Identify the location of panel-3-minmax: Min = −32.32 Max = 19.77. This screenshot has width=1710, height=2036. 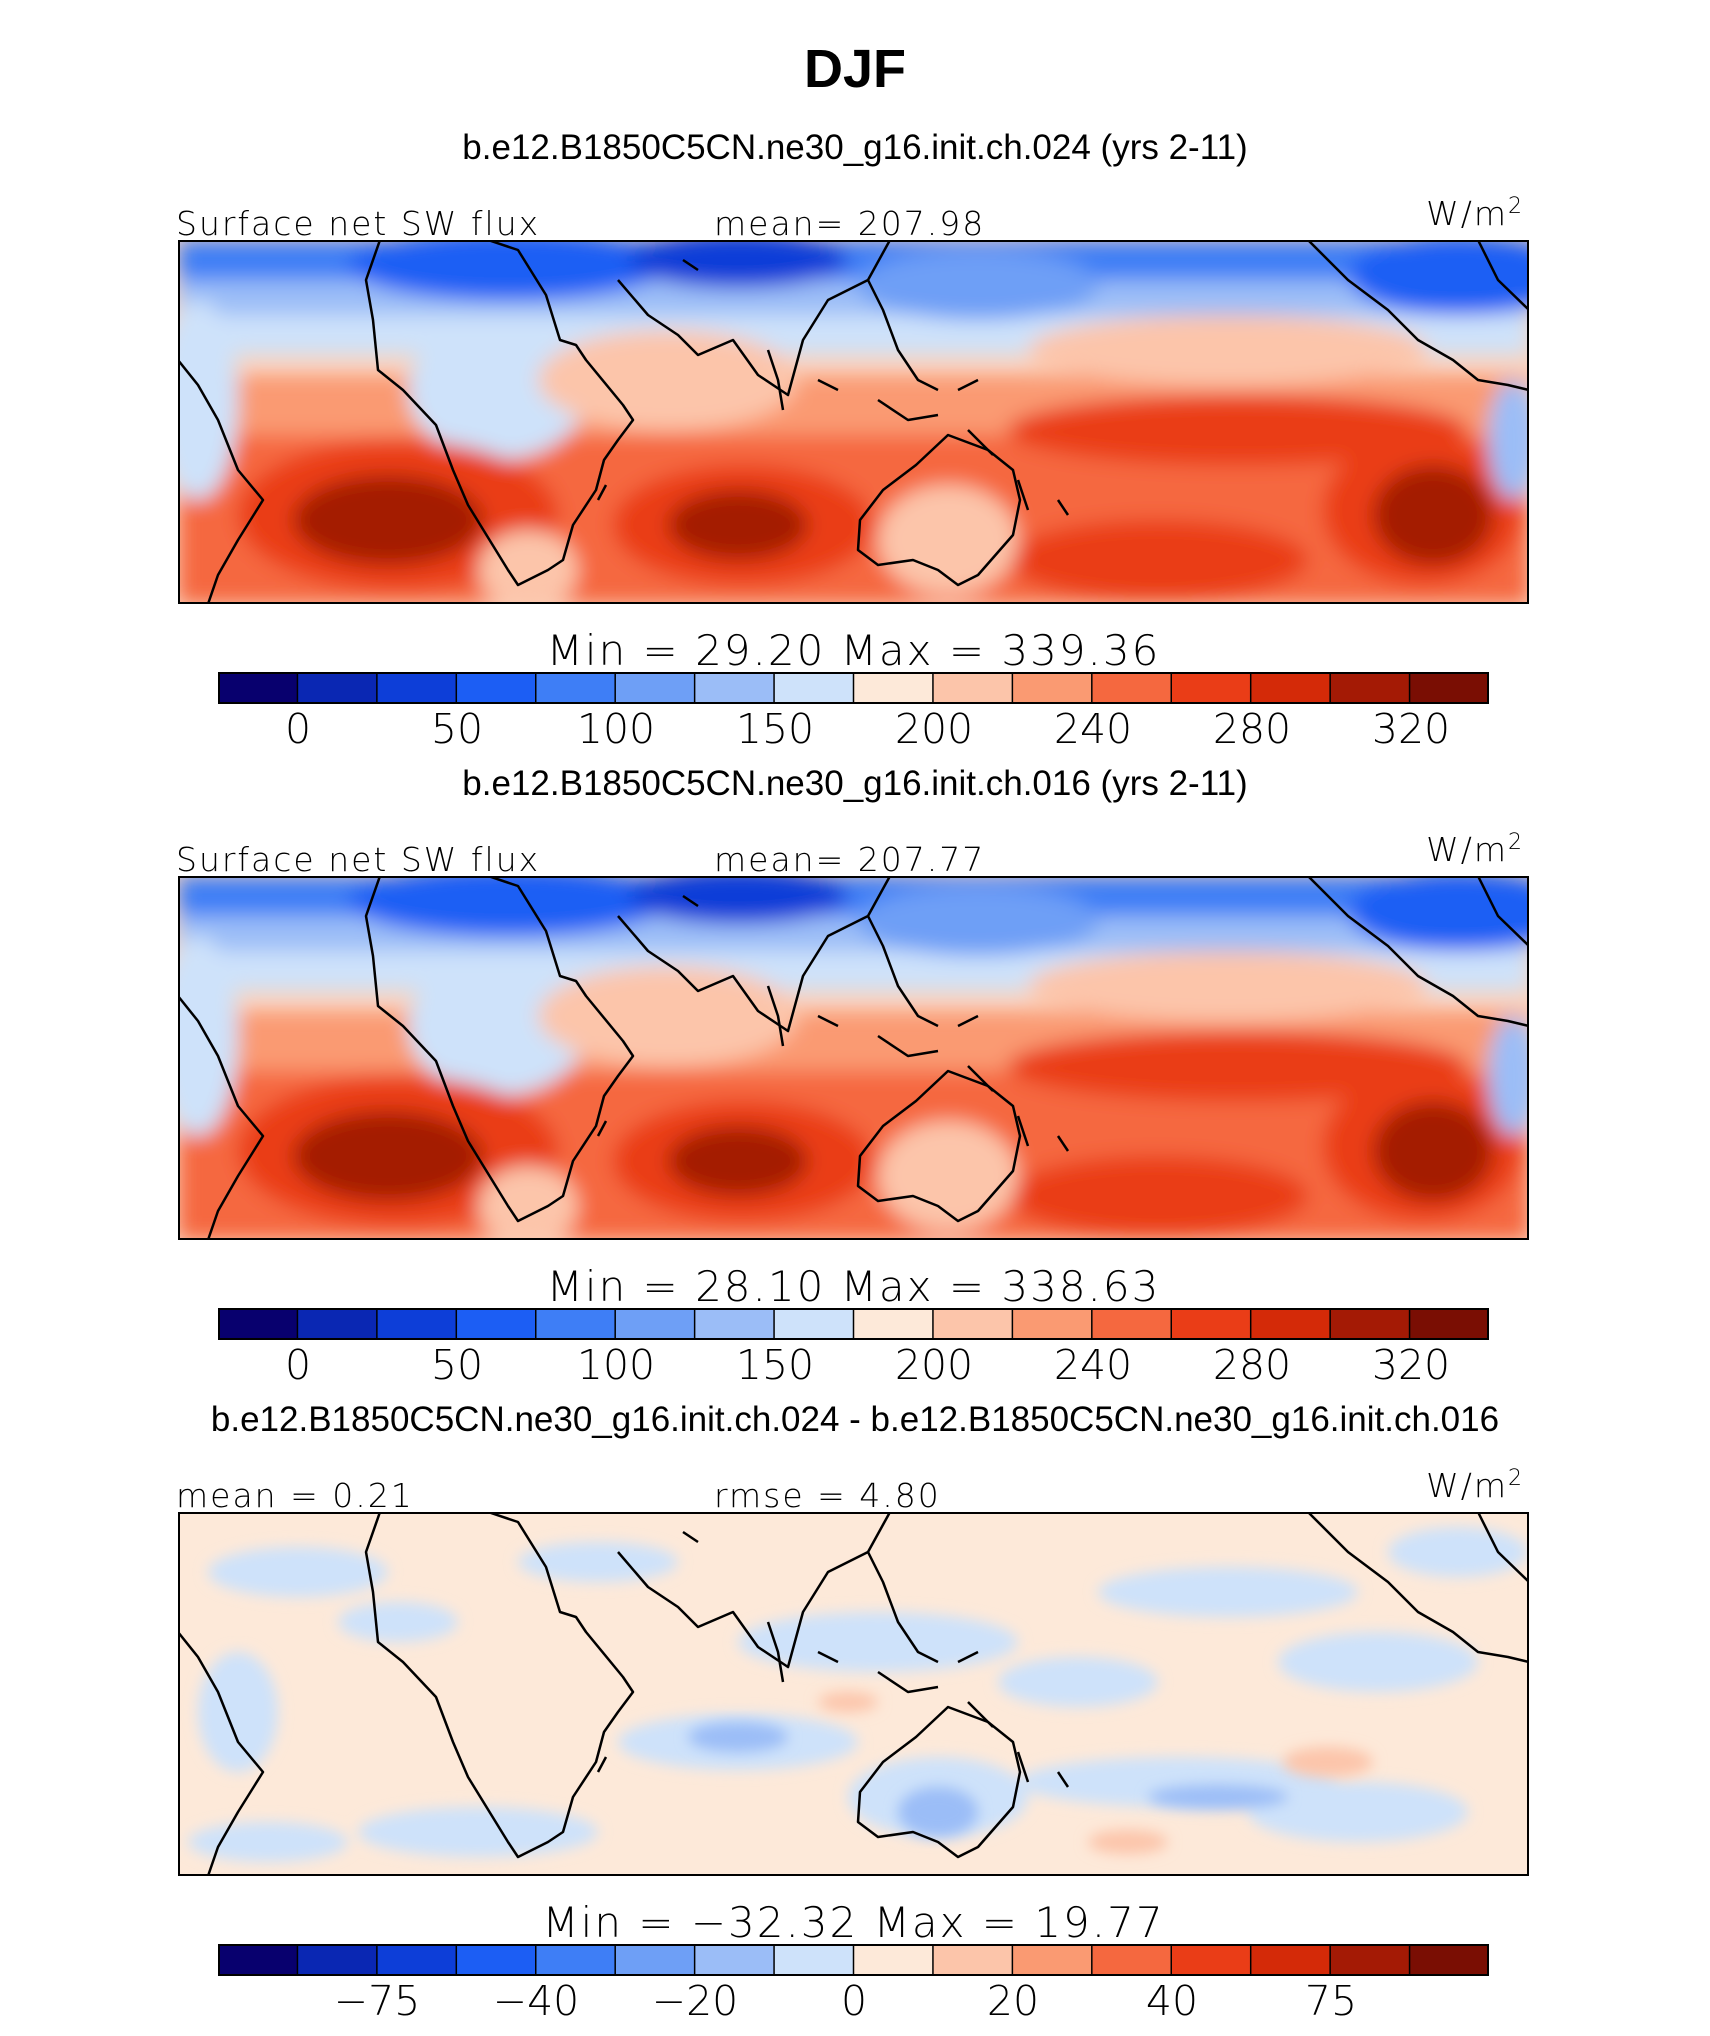
(853, 1922).